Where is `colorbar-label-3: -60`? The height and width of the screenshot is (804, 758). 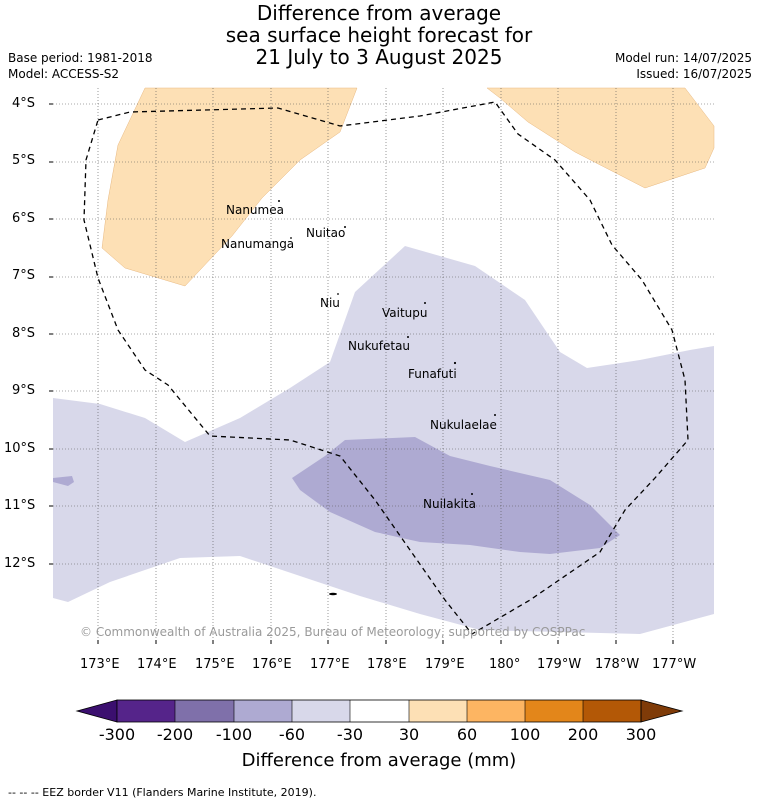
colorbar-label-3: -60 is located at coordinates (292, 734).